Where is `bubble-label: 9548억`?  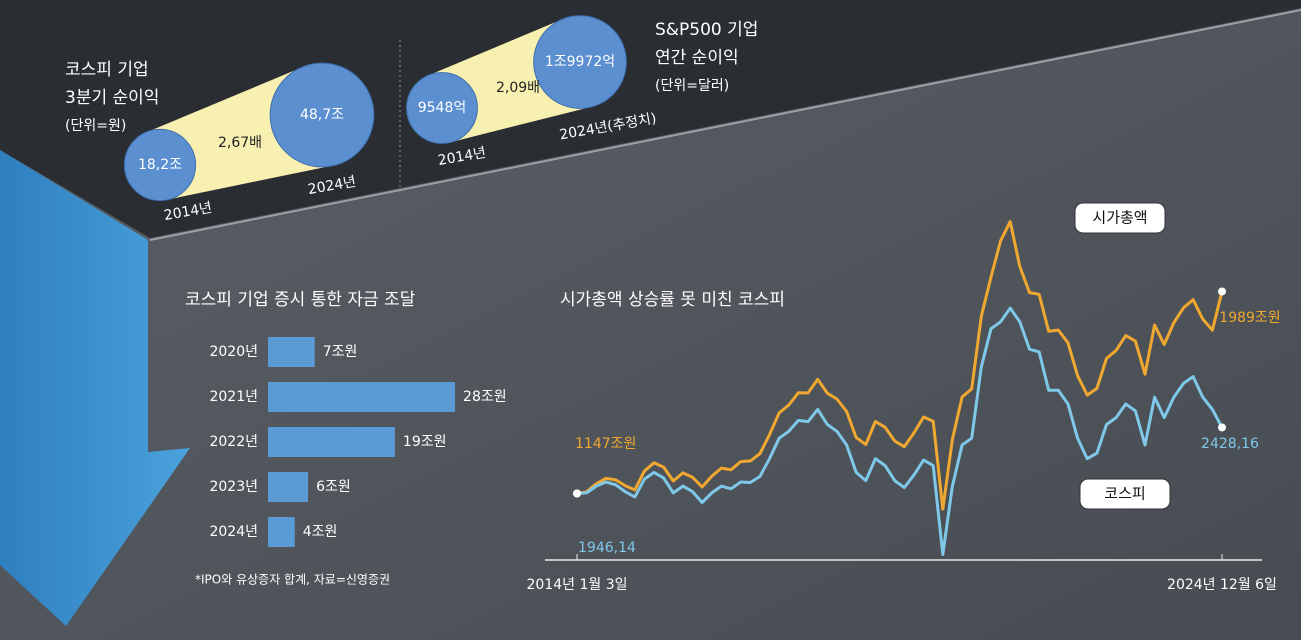
bubble-label: 9548억 is located at coordinates (442, 108).